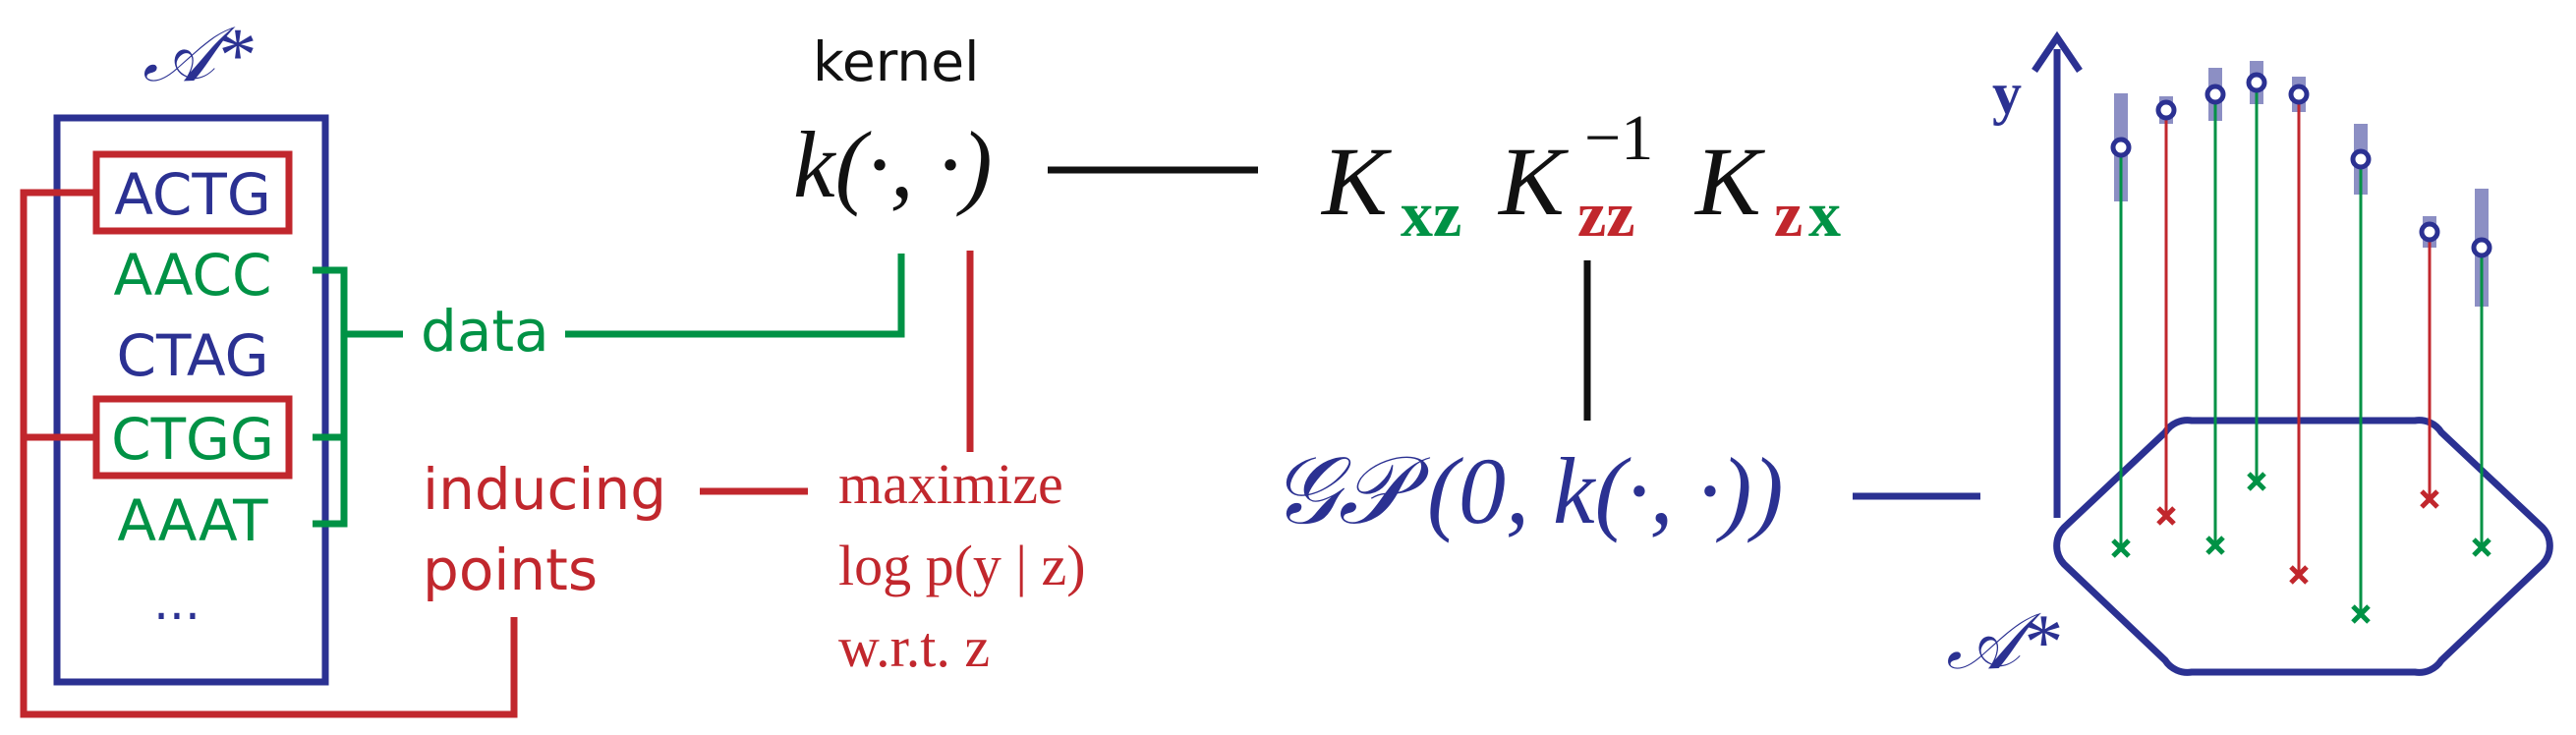  What do you see at coordinates (192, 194) in the screenshot?
I see `sequence-item: ACTG` at bounding box center [192, 194].